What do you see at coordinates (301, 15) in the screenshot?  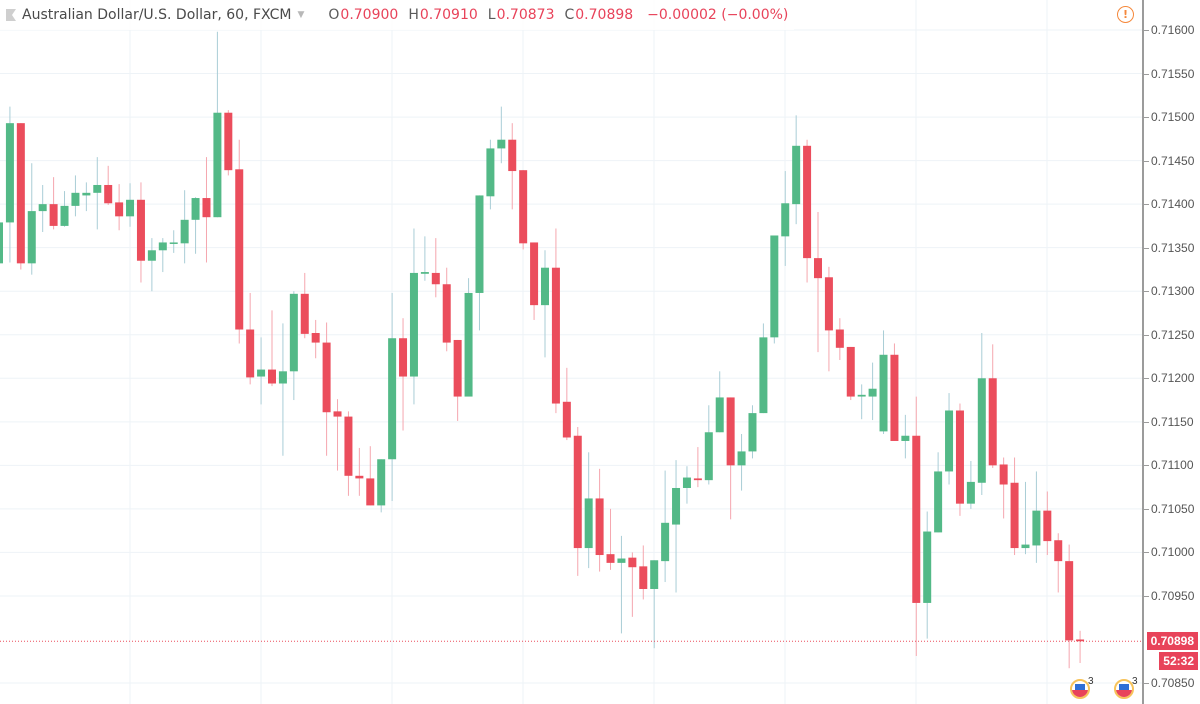 I see `chevron-down-icon: ▼` at bounding box center [301, 15].